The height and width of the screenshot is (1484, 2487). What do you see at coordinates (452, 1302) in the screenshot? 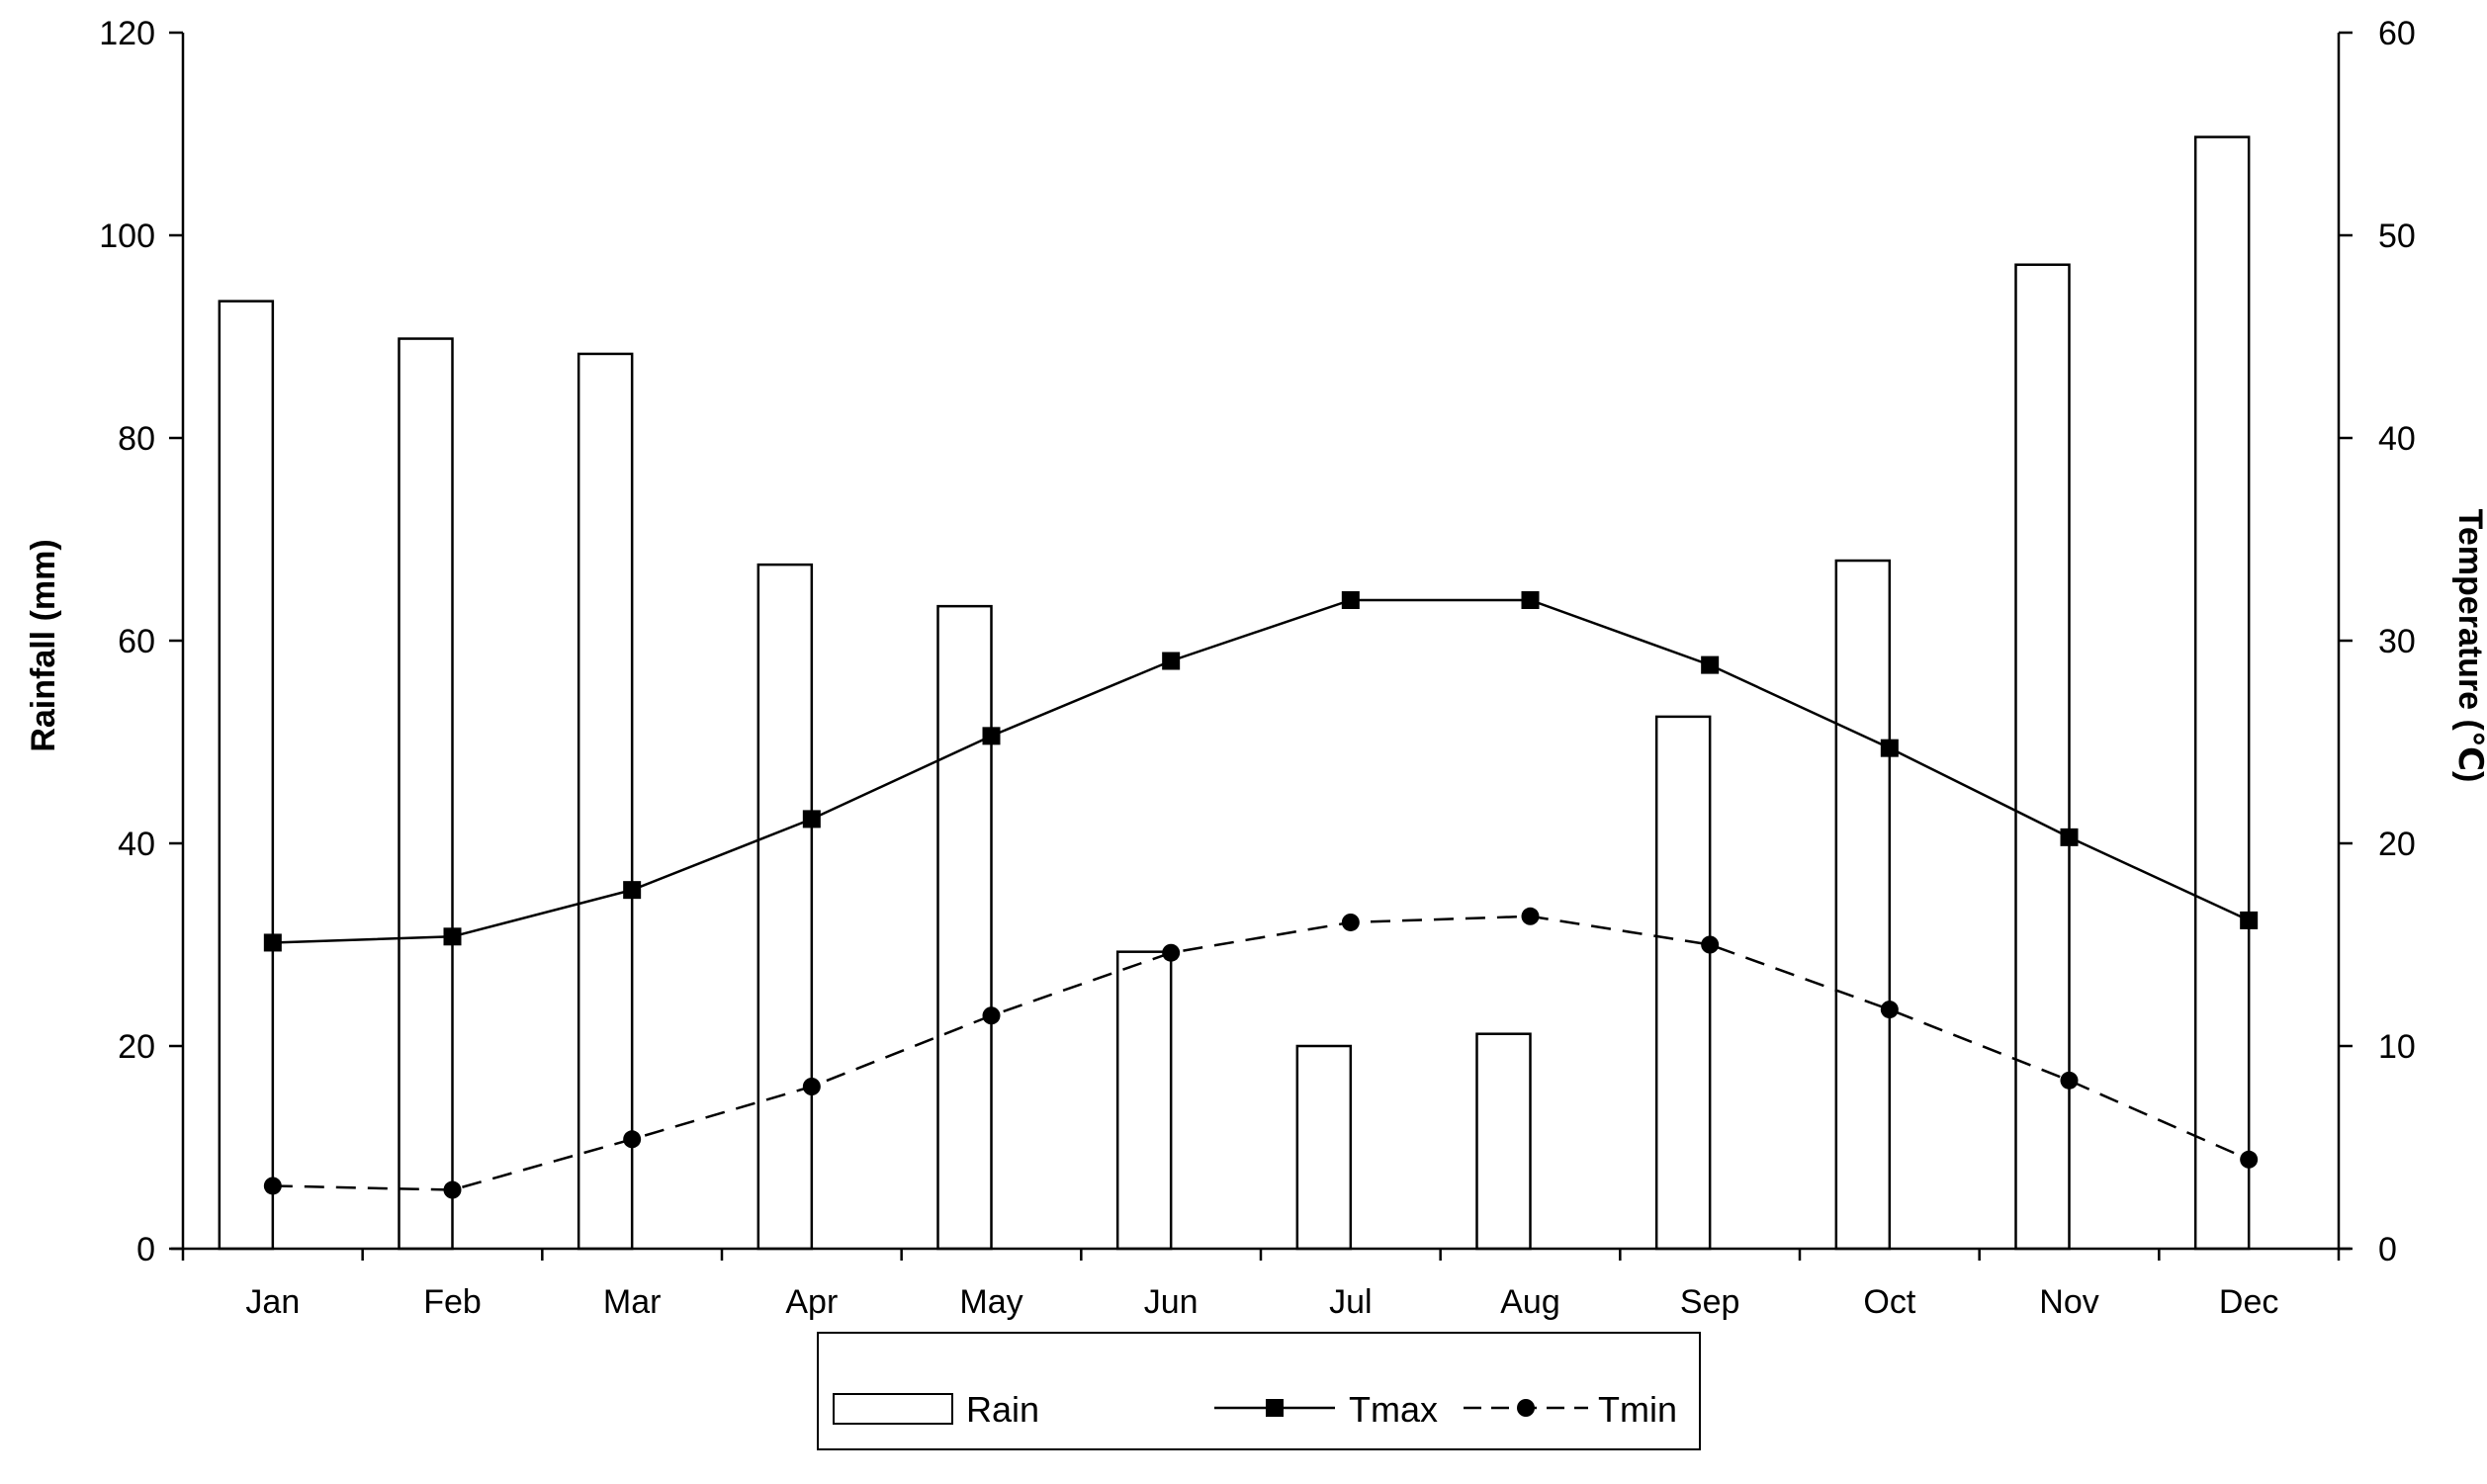
I see `x-tick-label-feb: Feb` at bounding box center [452, 1302].